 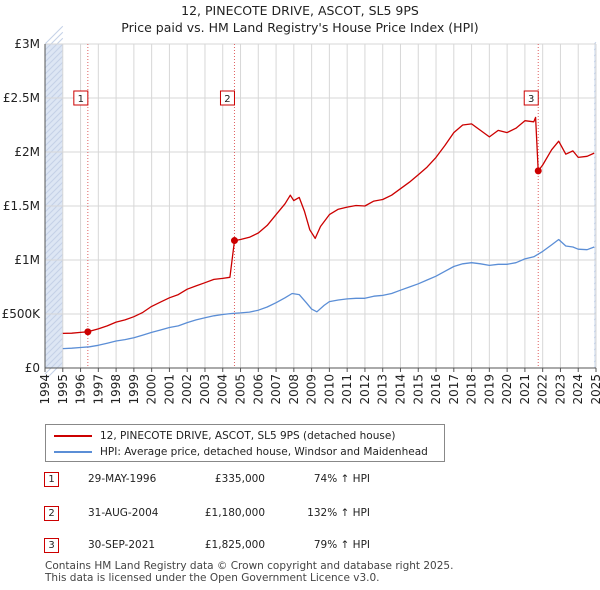 What do you see at coordinates (507, 389) in the screenshot?
I see `x-tick-label: 2020` at bounding box center [507, 389].